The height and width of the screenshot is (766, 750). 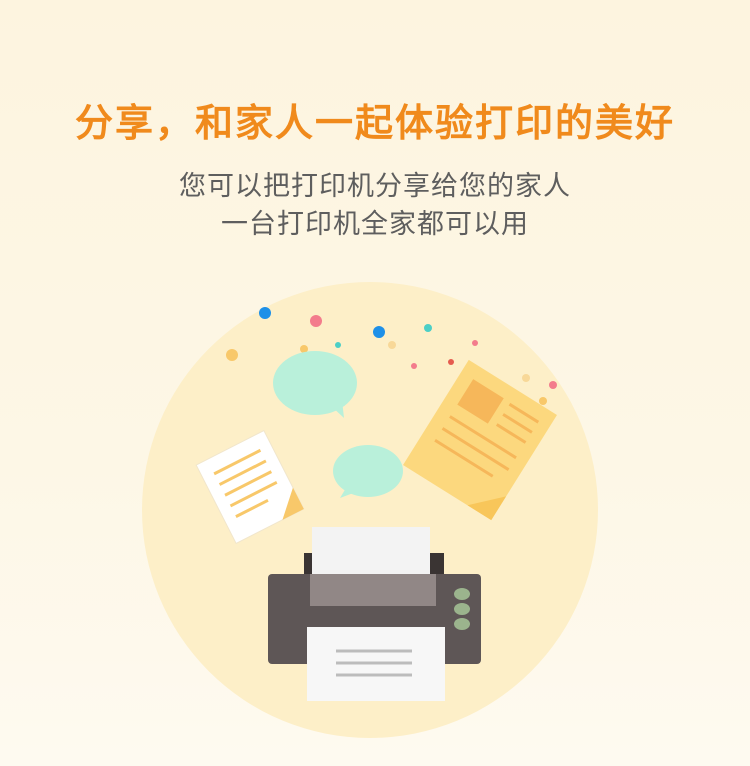 What do you see at coordinates (374, 614) in the screenshot?
I see `printer-icon` at bounding box center [374, 614].